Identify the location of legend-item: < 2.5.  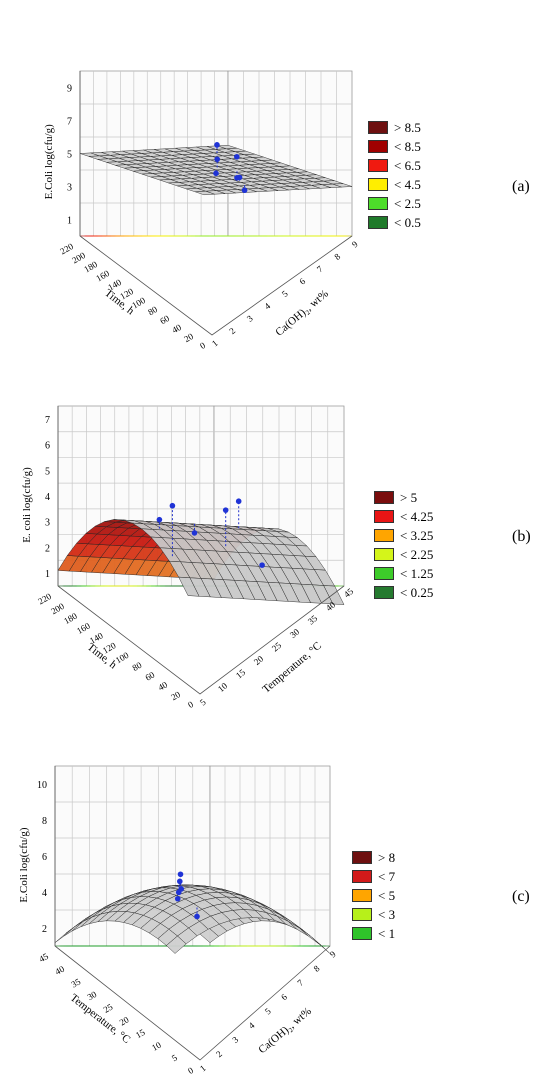
(394, 203).